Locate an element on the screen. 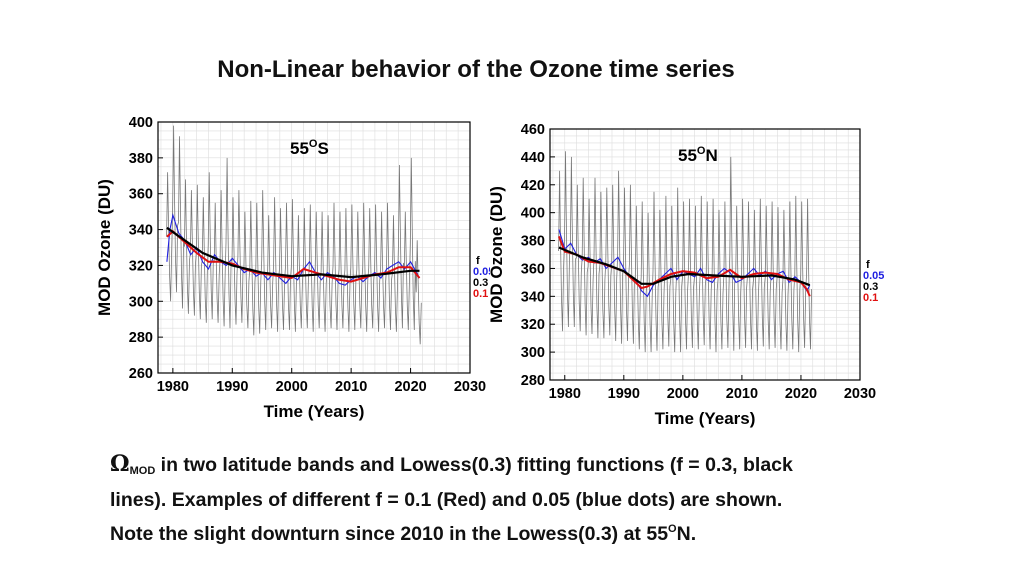  monthly-series is located at coordinates (685, 252).